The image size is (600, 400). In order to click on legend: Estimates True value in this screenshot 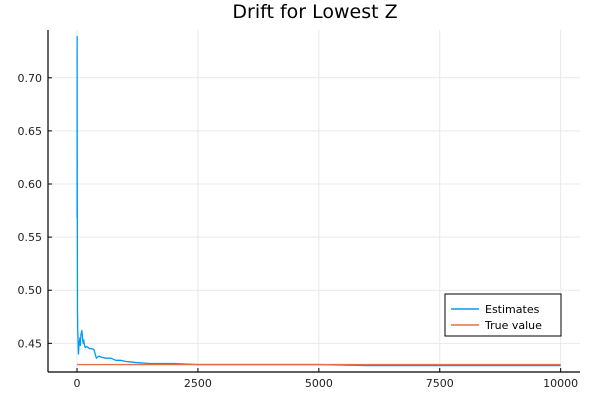, I will do `click(503, 315)`.